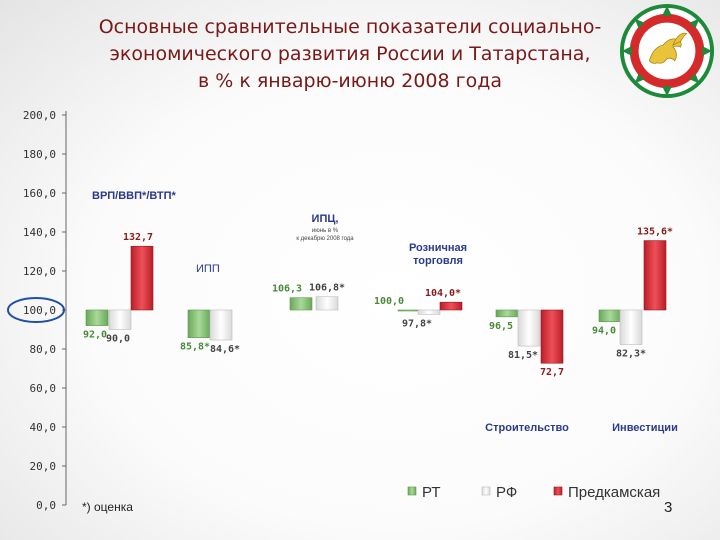 The image size is (720, 540). I want to click on bar-value-label: 82,3*, so click(631, 354).